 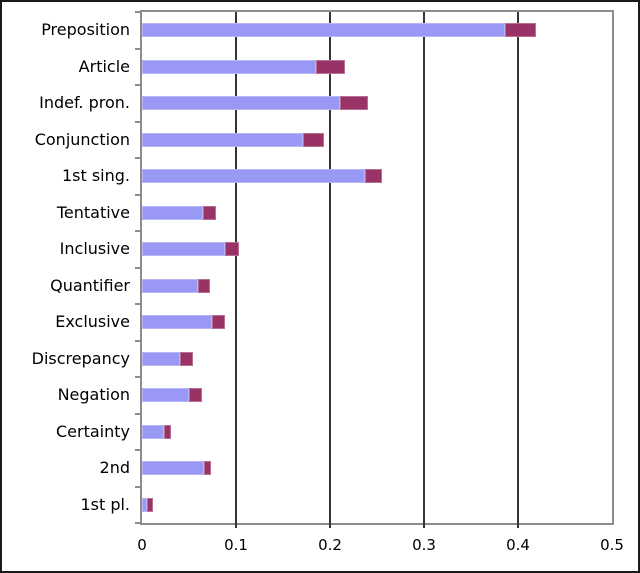 What do you see at coordinates (612, 545) in the screenshot?
I see `x-tick-label-0.5: 0.5` at bounding box center [612, 545].